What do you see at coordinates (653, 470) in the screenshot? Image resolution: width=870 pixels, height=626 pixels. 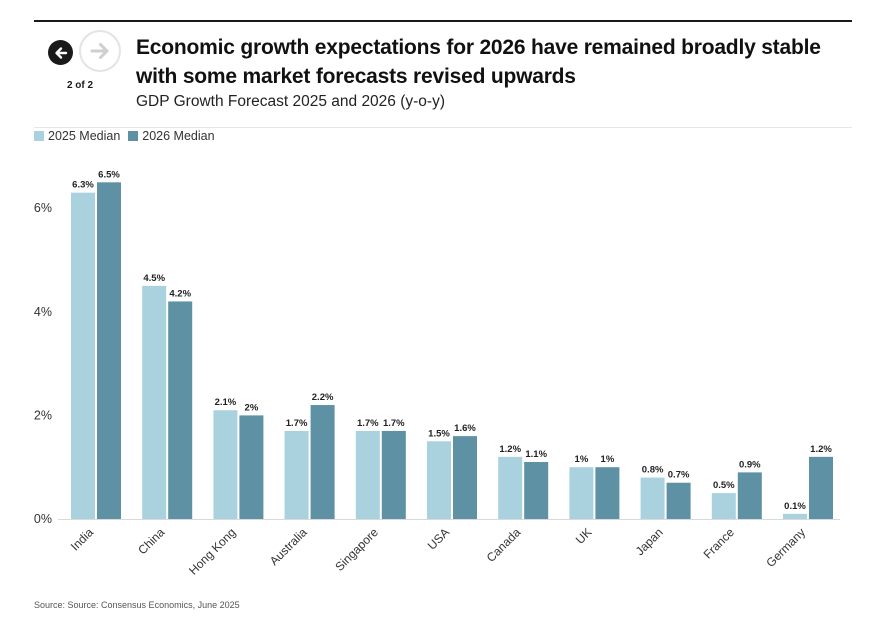 I see `data-label: 0.8%` at bounding box center [653, 470].